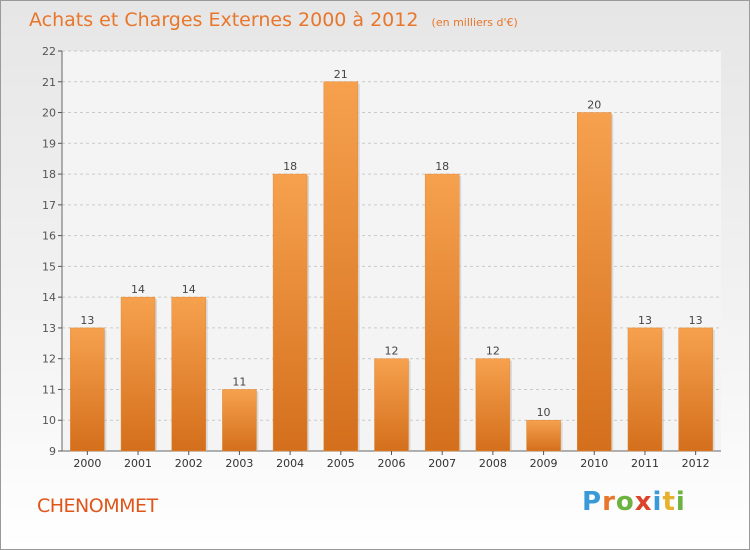 The image size is (750, 550). Describe the element at coordinates (49, 82) in the screenshot. I see `y-tick-label: 21` at that location.